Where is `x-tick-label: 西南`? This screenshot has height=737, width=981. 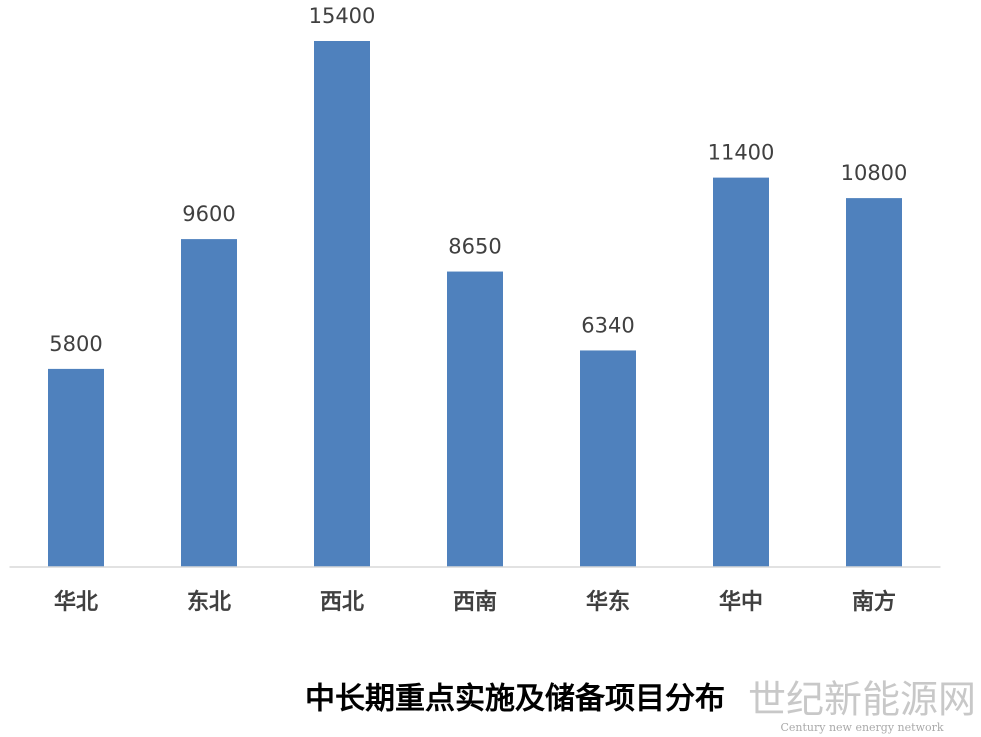 x-tick-label: 西南 is located at coordinates (475, 602).